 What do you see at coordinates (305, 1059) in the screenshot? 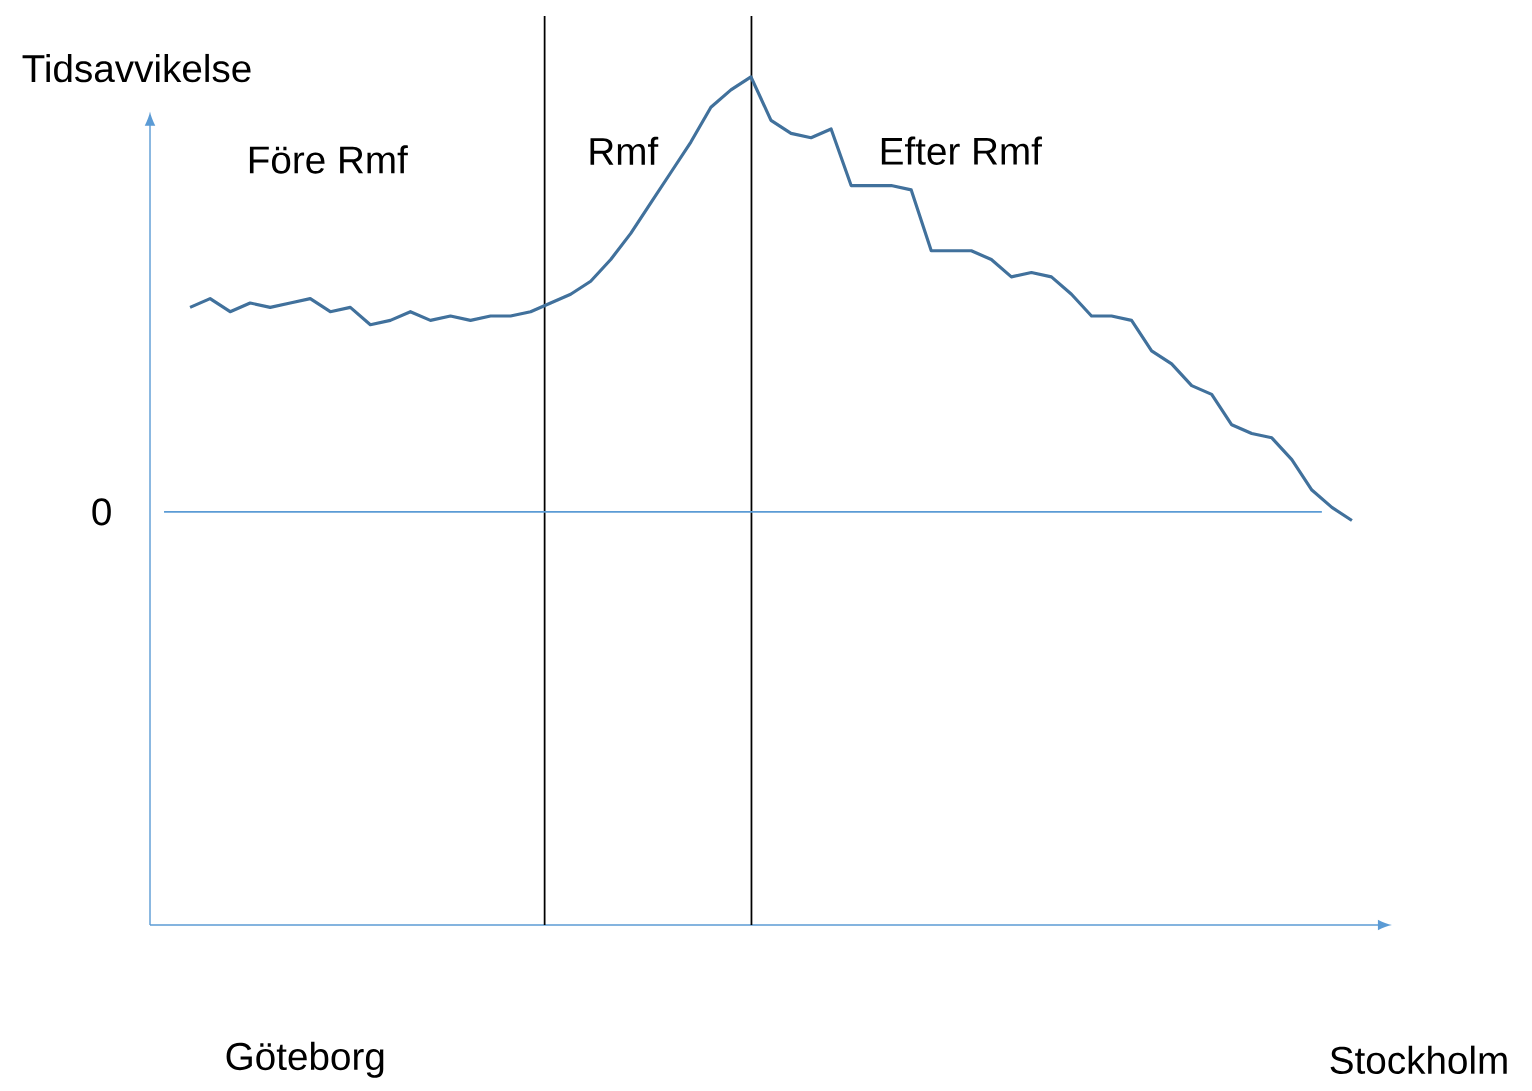
I see `text: Göteborg` at bounding box center [305, 1059].